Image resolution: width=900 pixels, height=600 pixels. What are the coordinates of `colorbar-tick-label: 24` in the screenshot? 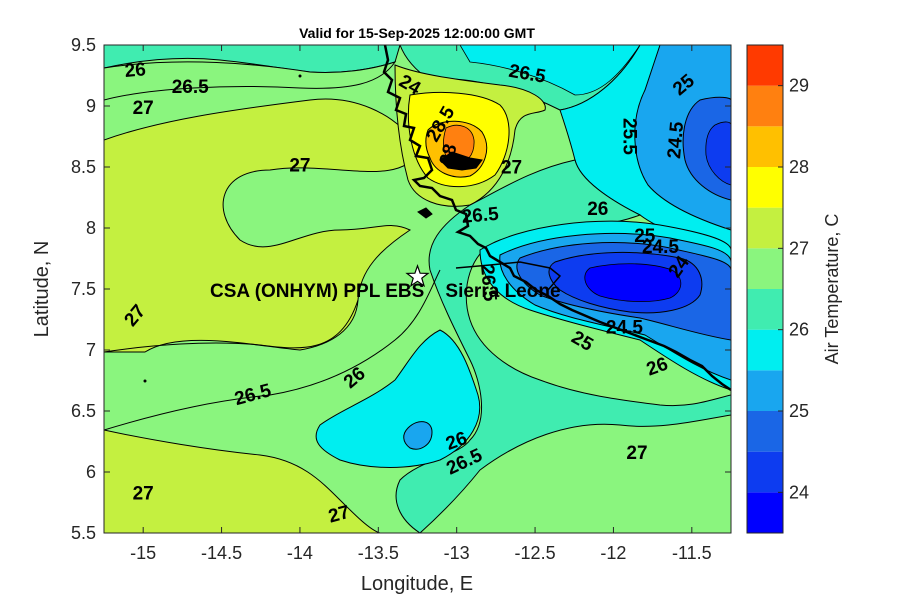 It's located at (799, 492).